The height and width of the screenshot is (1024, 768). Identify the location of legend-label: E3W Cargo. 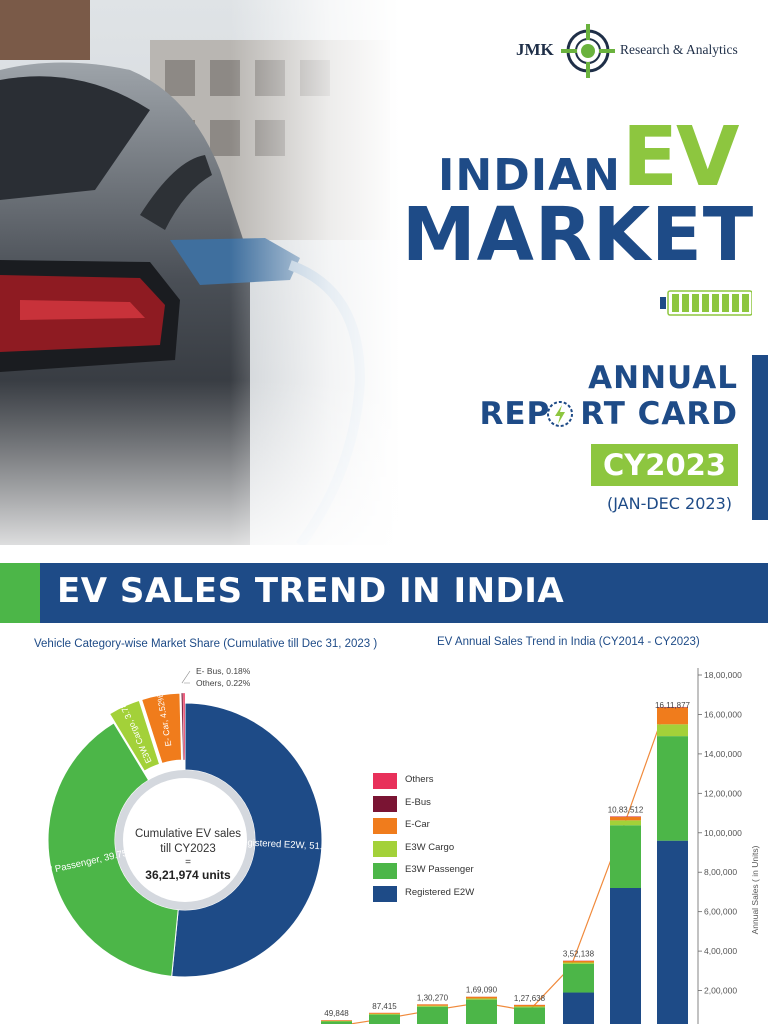
(430, 847).